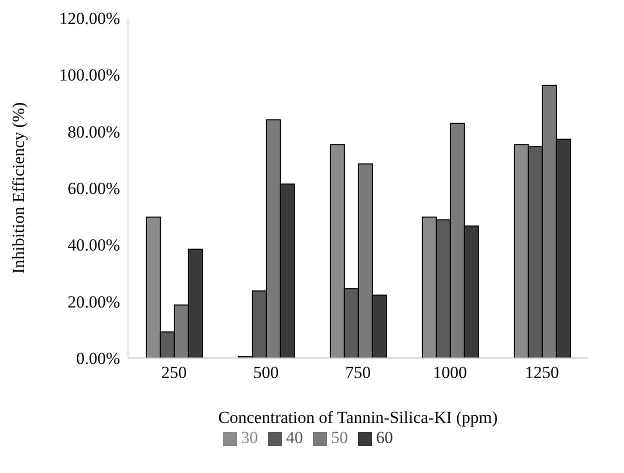  I want to click on y-tick-label: 120.00%, so click(89, 18).